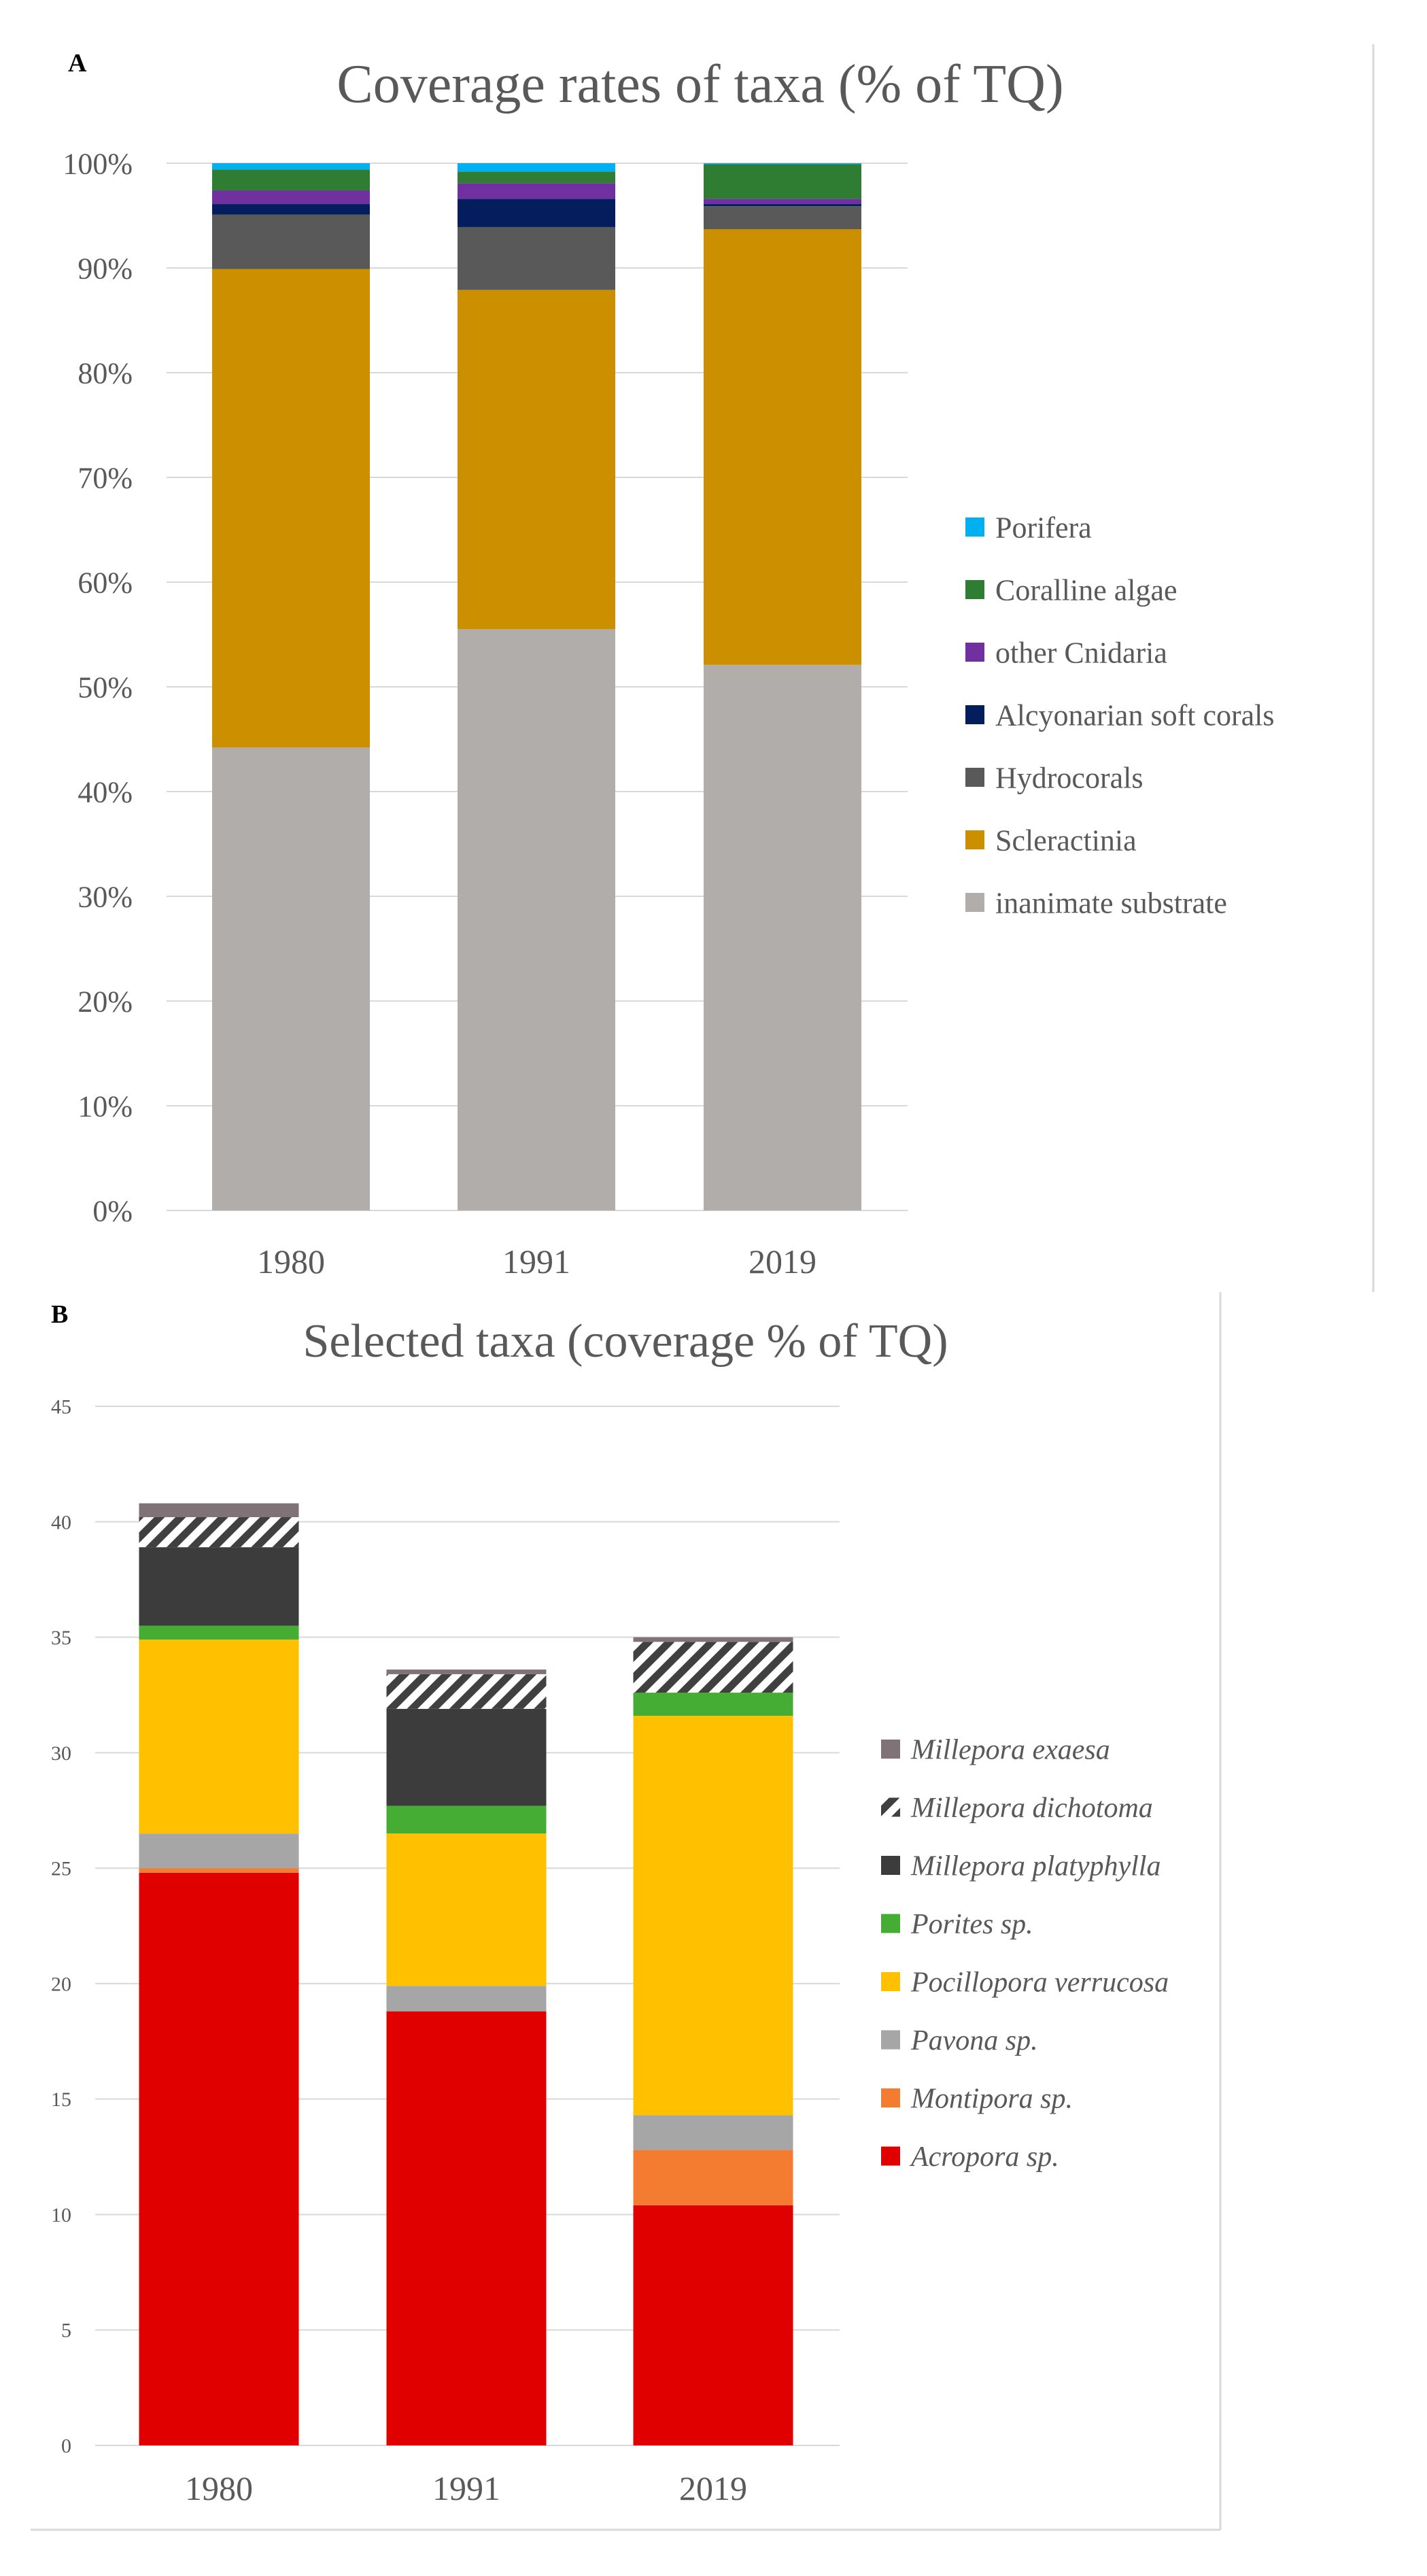 The image size is (1427, 2576). I want to click on y-tick-label: 90%, so click(105, 268).